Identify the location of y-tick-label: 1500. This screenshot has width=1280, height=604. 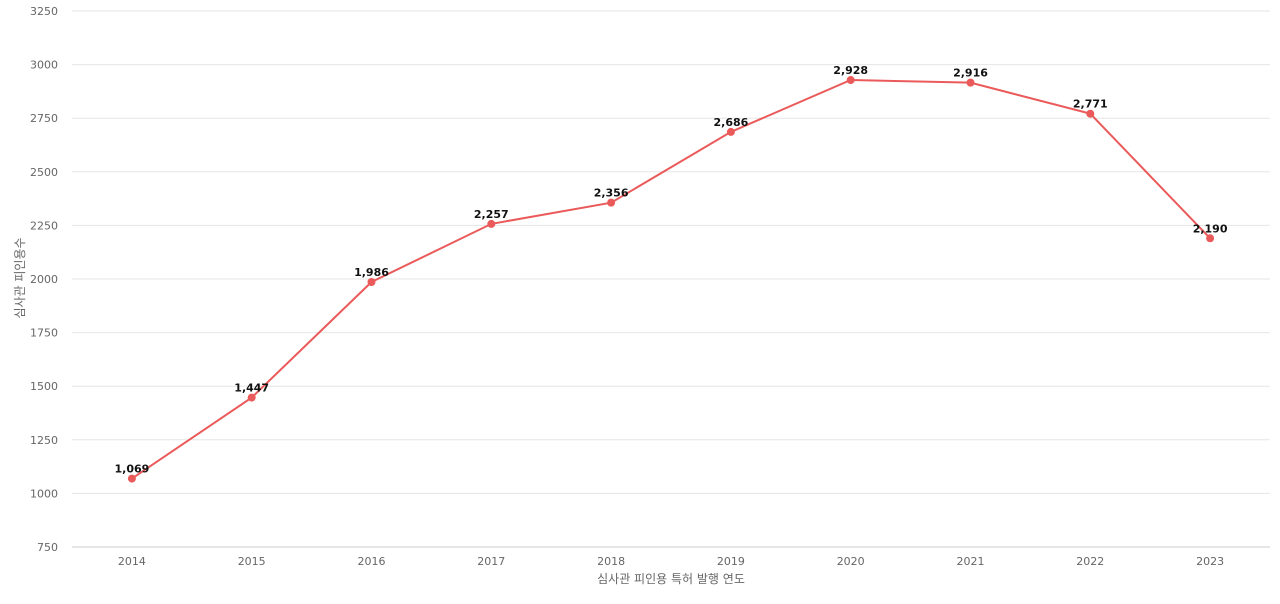
(44, 386).